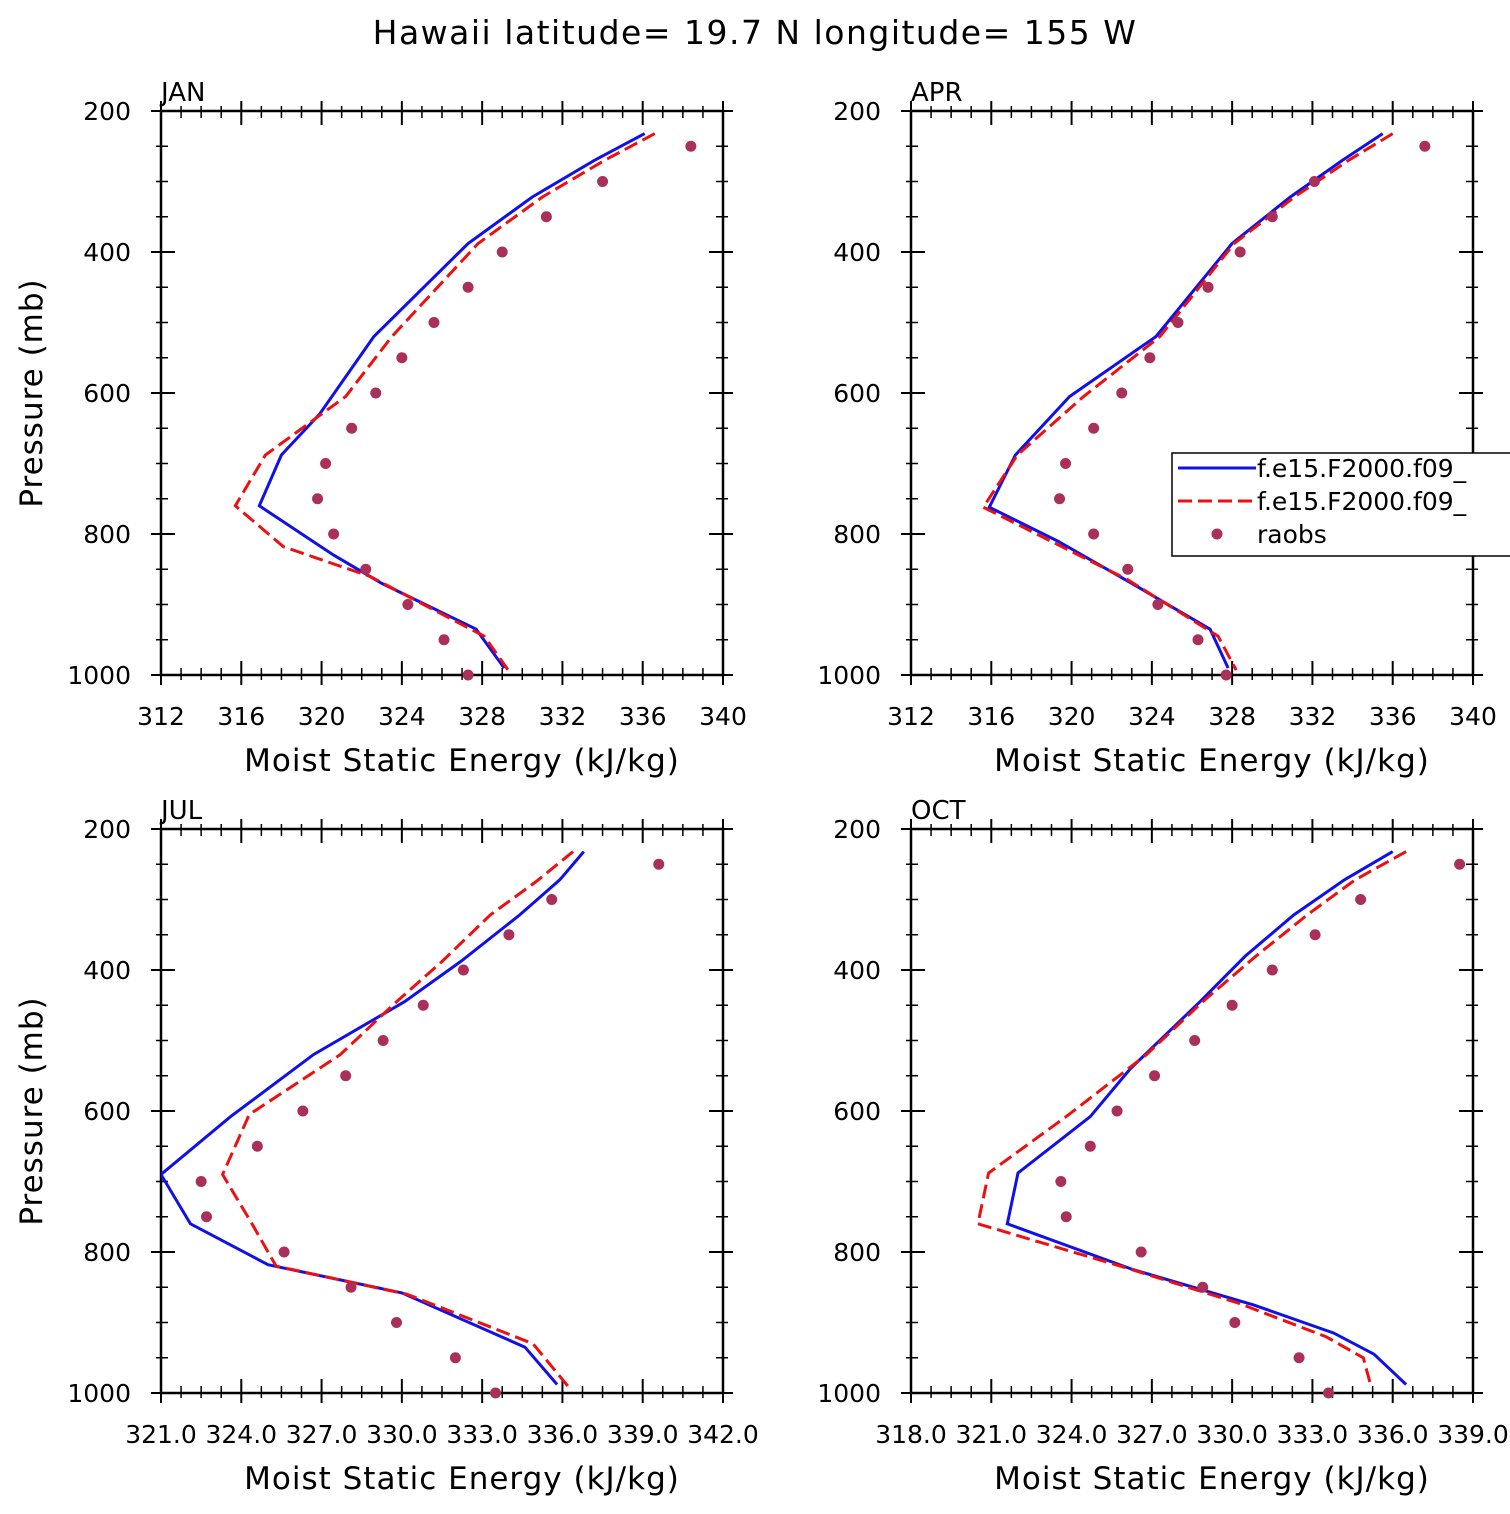 This screenshot has height=1514, width=1510. Describe the element at coordinates (563, 1434) in the screenshot. I see `x-tick-label: 336.0` at that location.